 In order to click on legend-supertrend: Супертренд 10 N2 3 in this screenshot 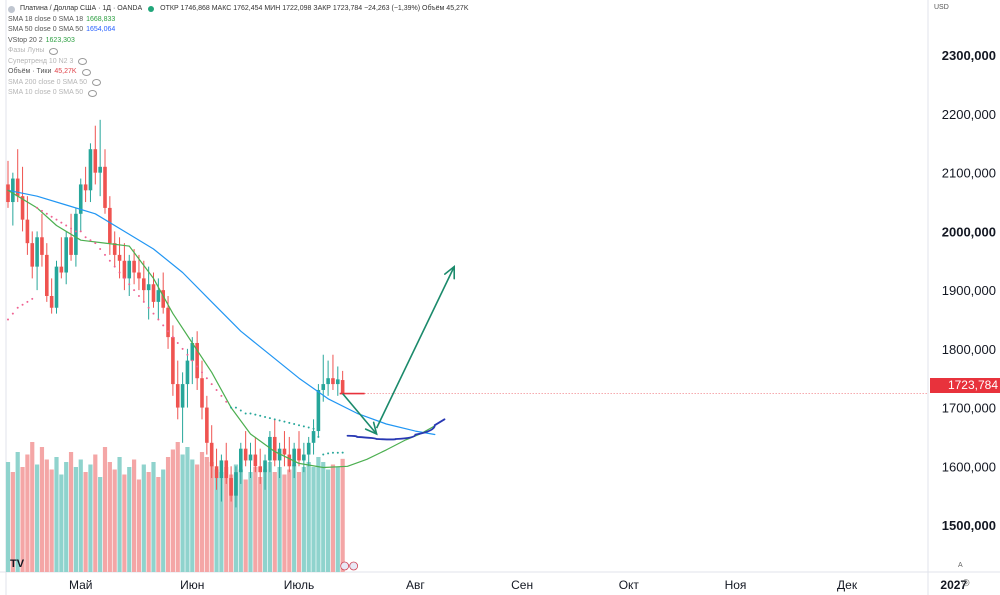, I will do `click(238, 62)`.